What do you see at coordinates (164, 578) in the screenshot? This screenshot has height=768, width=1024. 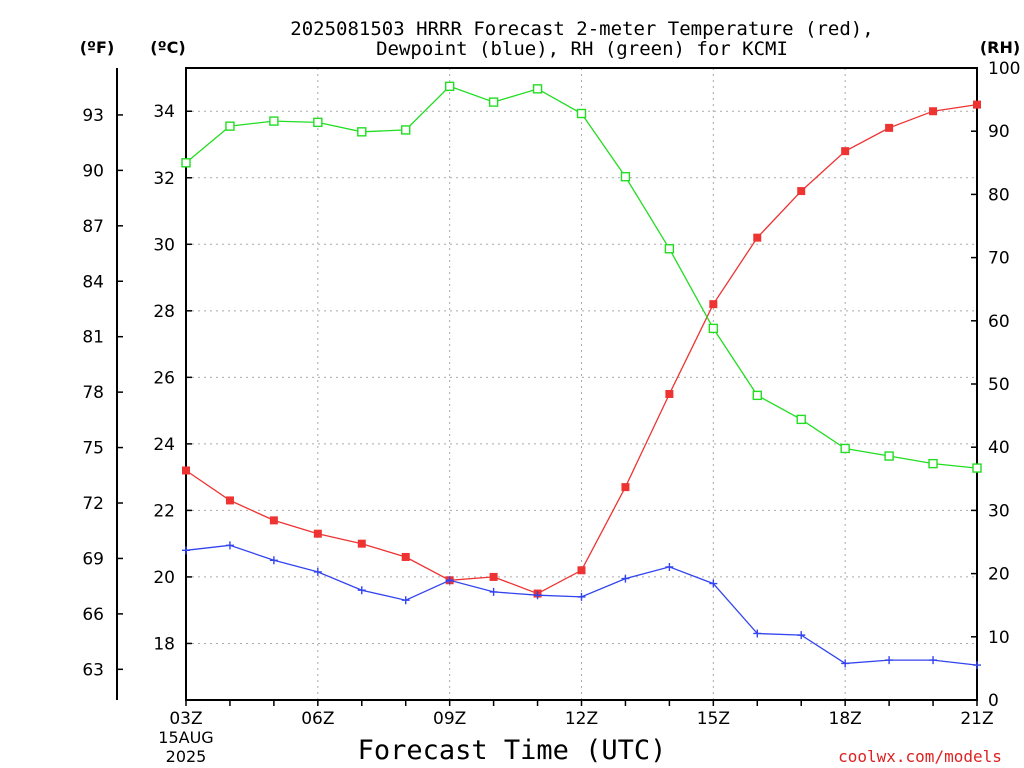 I see `celsius-tick-label: 20` at bounding box center [164, 578].